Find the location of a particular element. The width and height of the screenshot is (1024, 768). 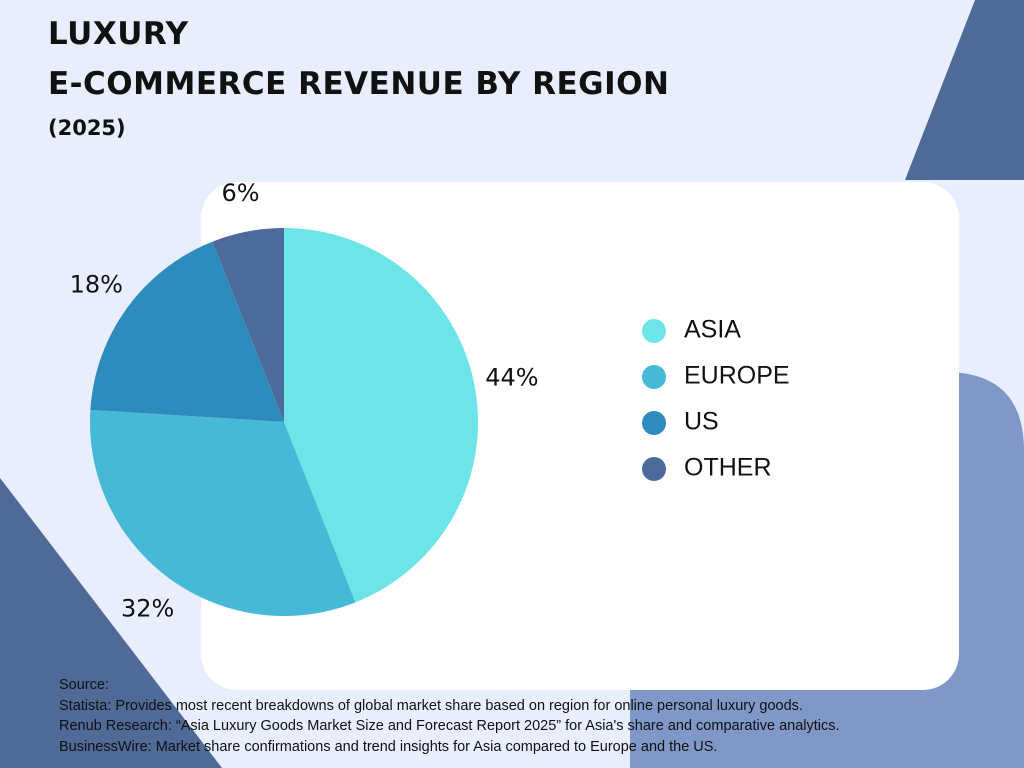

legend-label-asia: ASIA is located at coordinates (712, 330).